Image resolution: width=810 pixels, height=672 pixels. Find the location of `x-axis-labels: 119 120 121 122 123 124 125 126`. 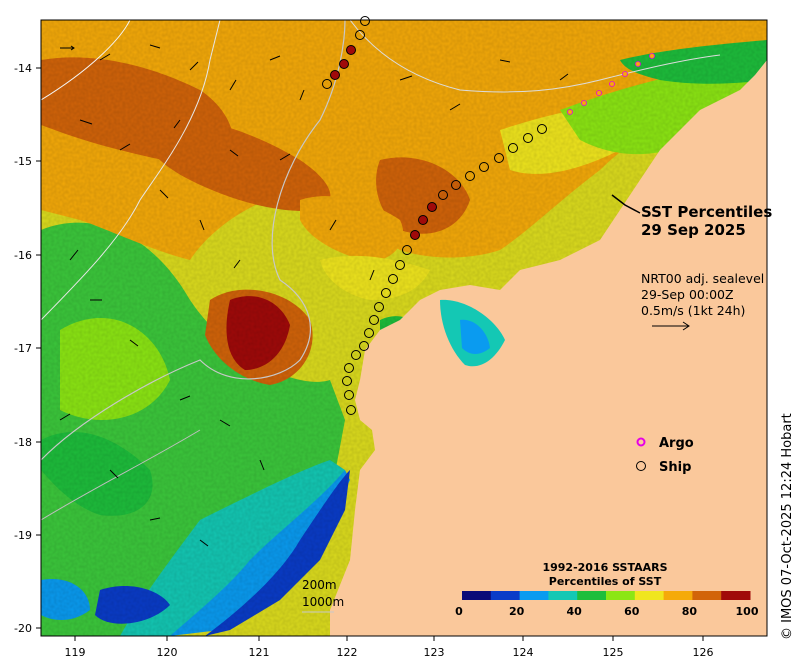

x-axis-labels: 119 120 121 122 123 124 125 126 is located at coordinates (389, 652).